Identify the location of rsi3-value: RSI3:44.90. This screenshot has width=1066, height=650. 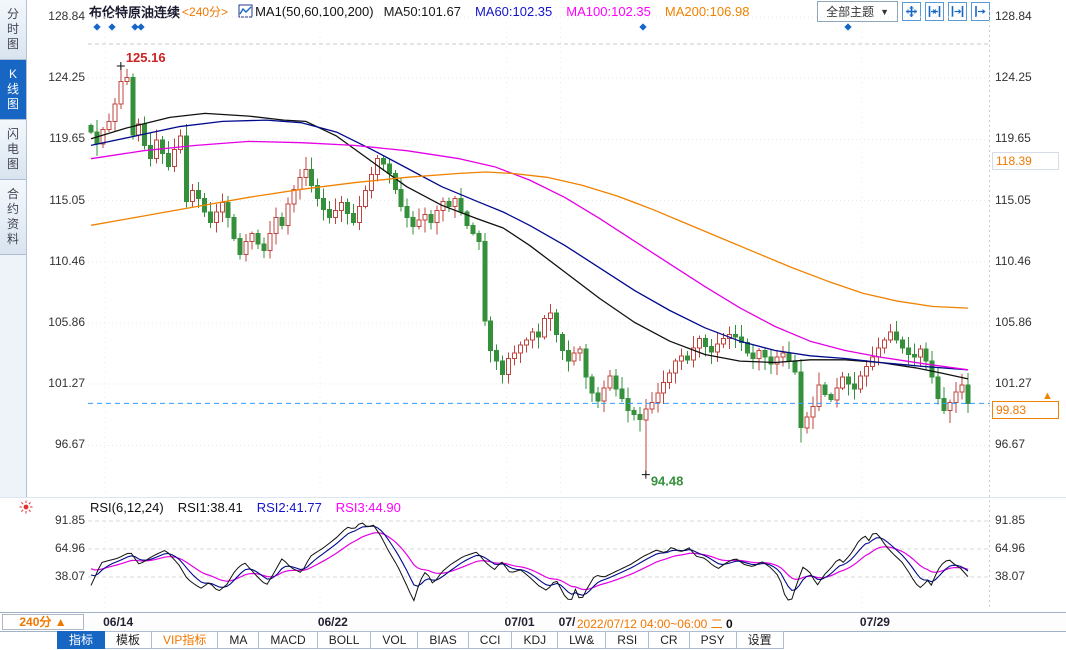
(368, 507).